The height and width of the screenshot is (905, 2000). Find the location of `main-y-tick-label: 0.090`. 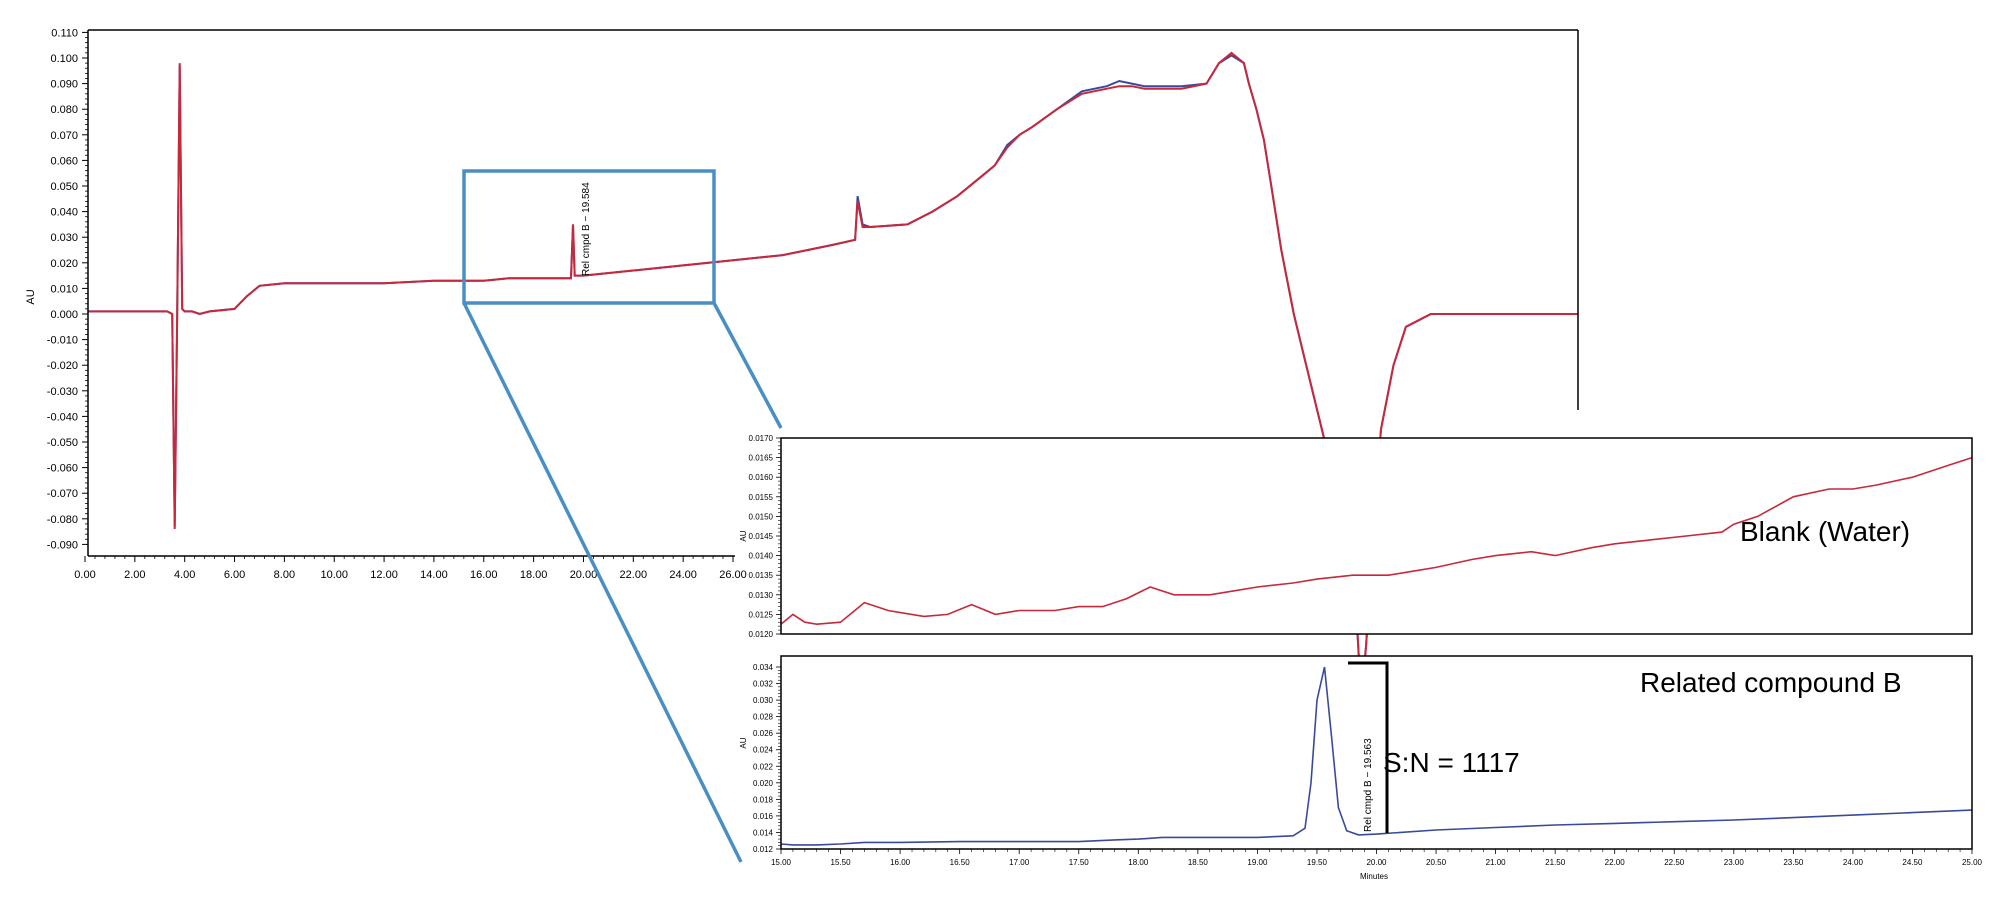

main-y-tick-label: 0.090 is located at coordinates (64, 85).